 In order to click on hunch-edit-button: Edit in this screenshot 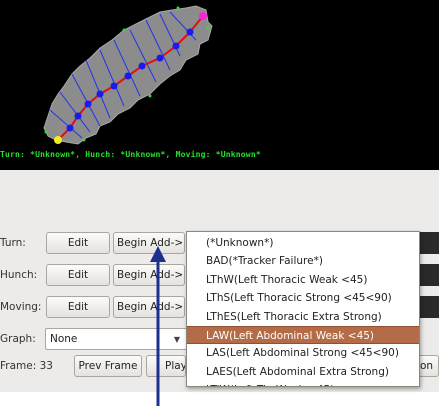, I will do `click(78, 275)`.